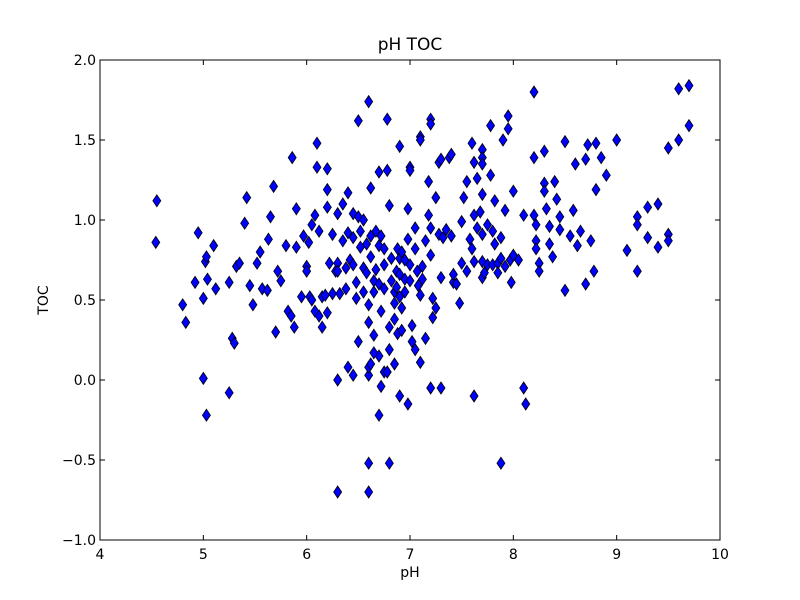 The height and width of the screenshot is (600, 800). I want to click on y-tick-label: −0.5, so click(79, 461).